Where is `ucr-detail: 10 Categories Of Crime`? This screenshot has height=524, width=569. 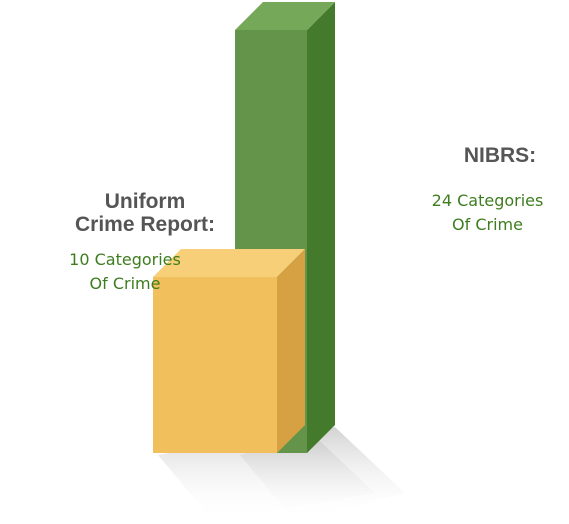
ucr-detail: 10 Categories Of Crime is located at coordinates (125, 272).